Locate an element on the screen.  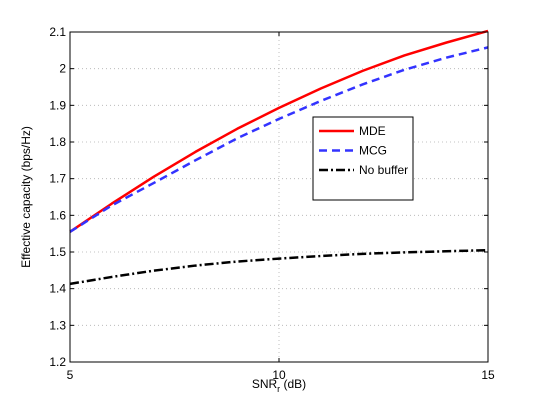
x-tick-label: 15 is located at coordinates (488, 375).